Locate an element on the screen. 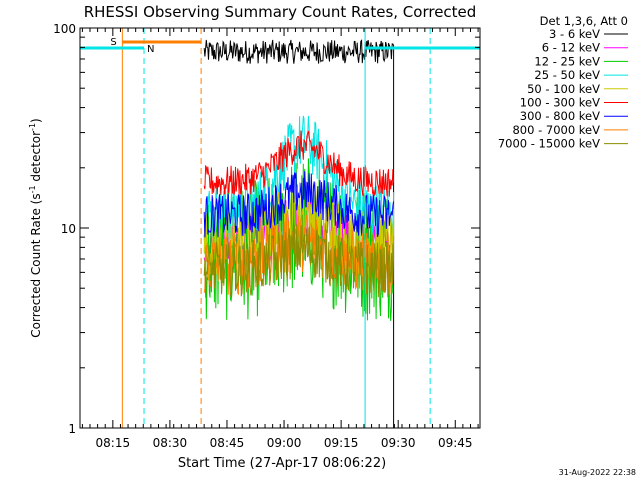 The image size is (640, 480). y-tick-label: 100 is located at coordinates (64, 29).